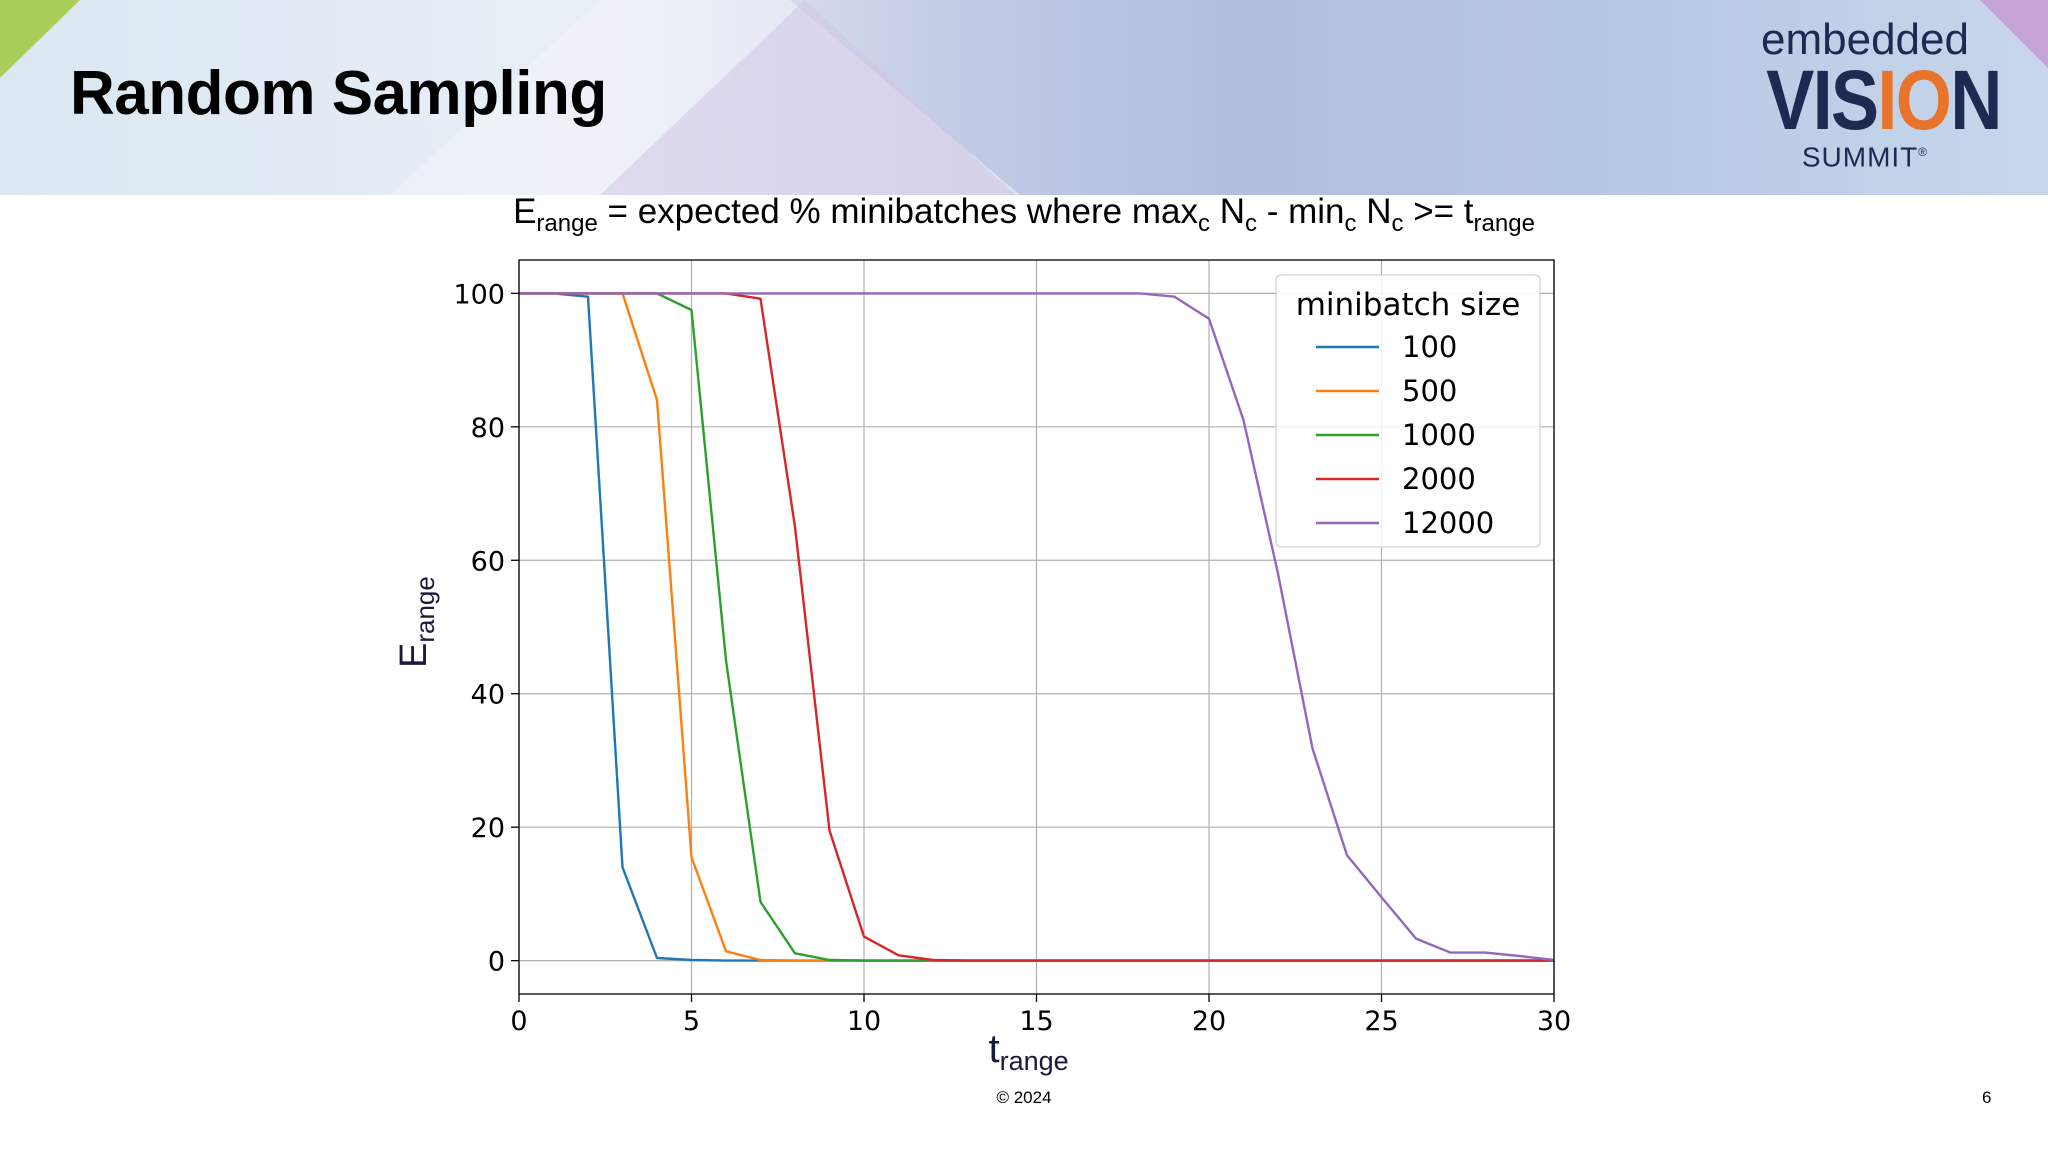 The width and height of the screenshot is (2048, 1152). Describe the element at coordinates (1408, 305) in the screenshot. I see `legend-title: minibatch size` at that location.